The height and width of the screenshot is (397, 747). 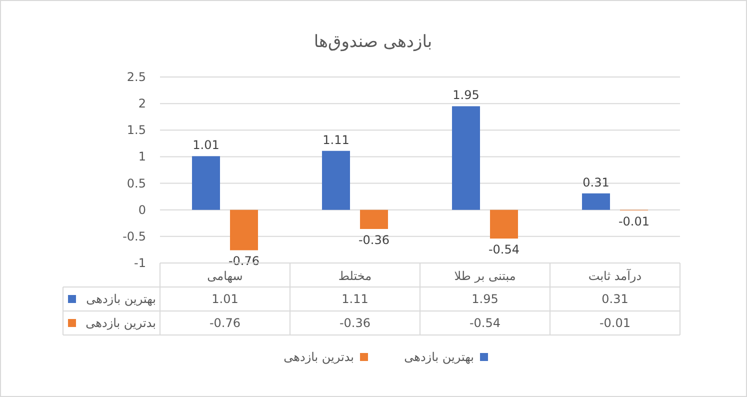 What do you see at coordinates (142, 103) in the screenshot?
I see `y-tick-label: 2` at bounding box center [142, 103].